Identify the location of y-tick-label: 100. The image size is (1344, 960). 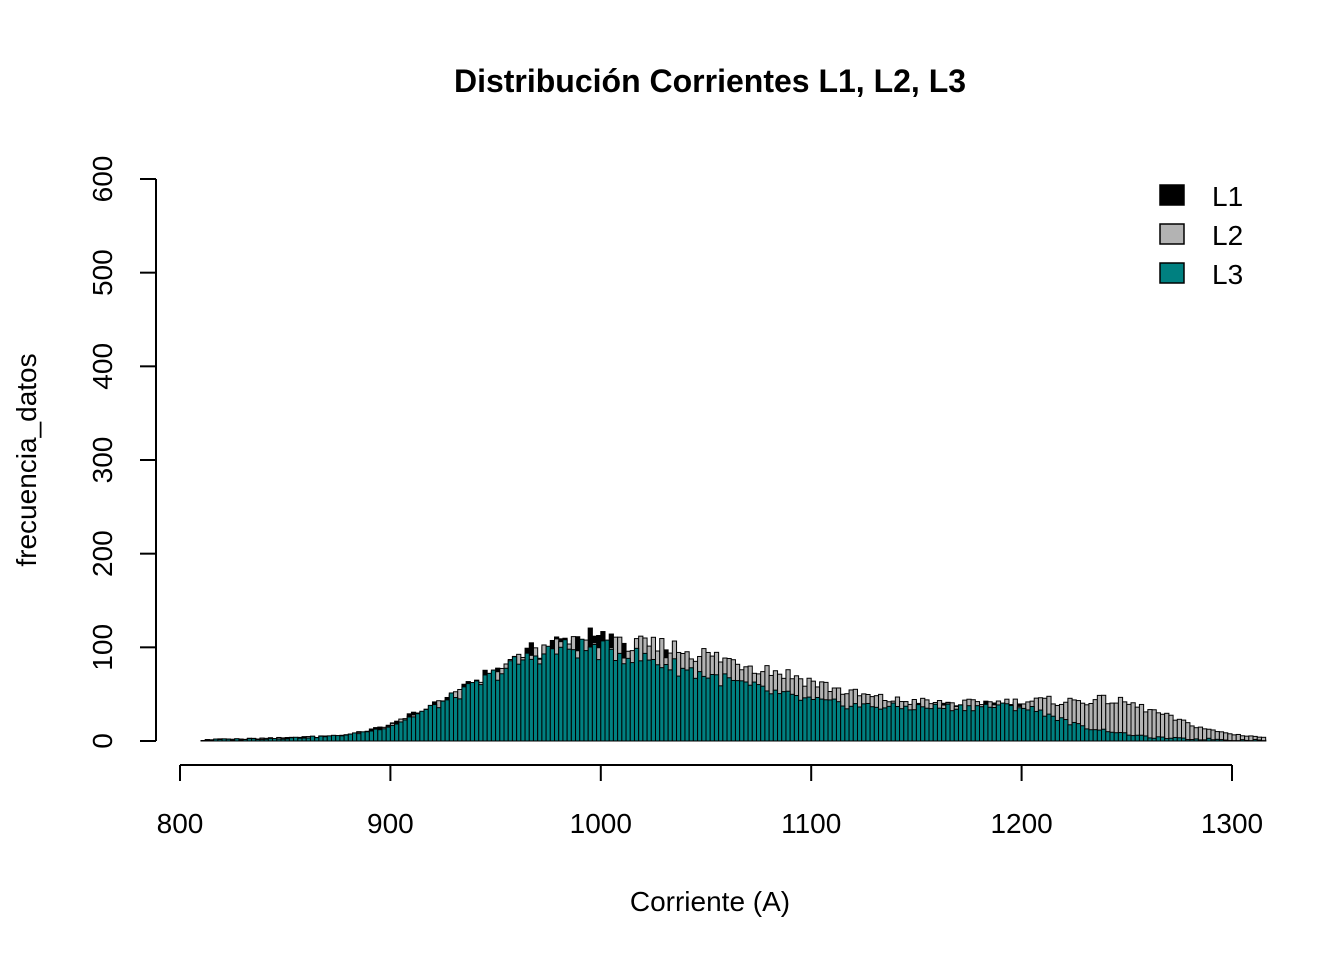
(102, 647).